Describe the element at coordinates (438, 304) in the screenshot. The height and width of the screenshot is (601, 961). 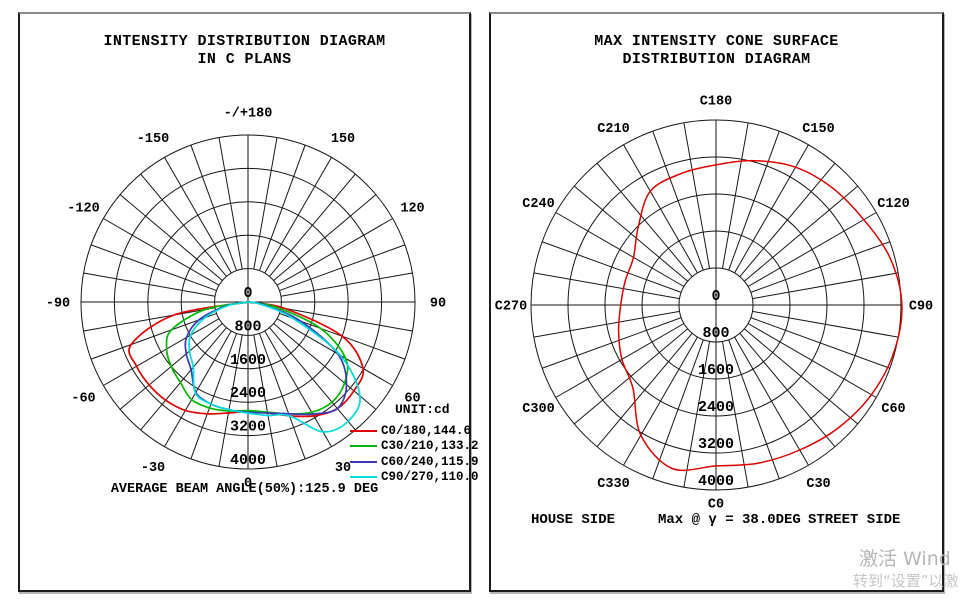
I see `angle-label: 90` at that location.